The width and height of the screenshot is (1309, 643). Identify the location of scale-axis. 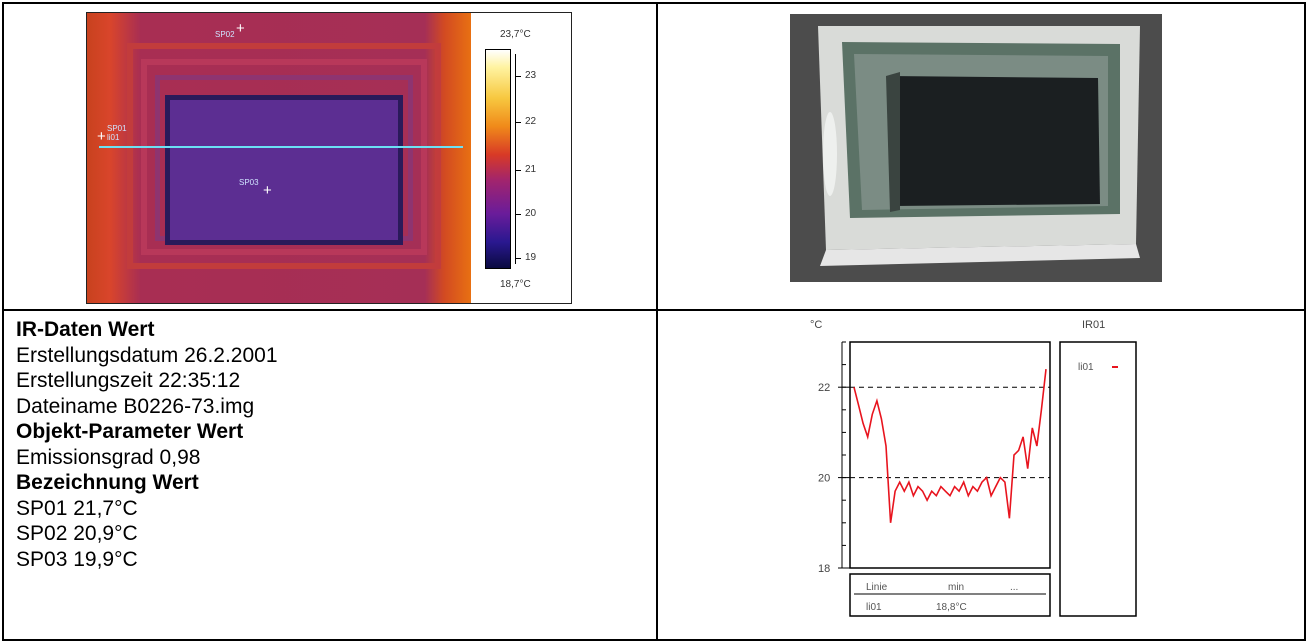
(515, 159).